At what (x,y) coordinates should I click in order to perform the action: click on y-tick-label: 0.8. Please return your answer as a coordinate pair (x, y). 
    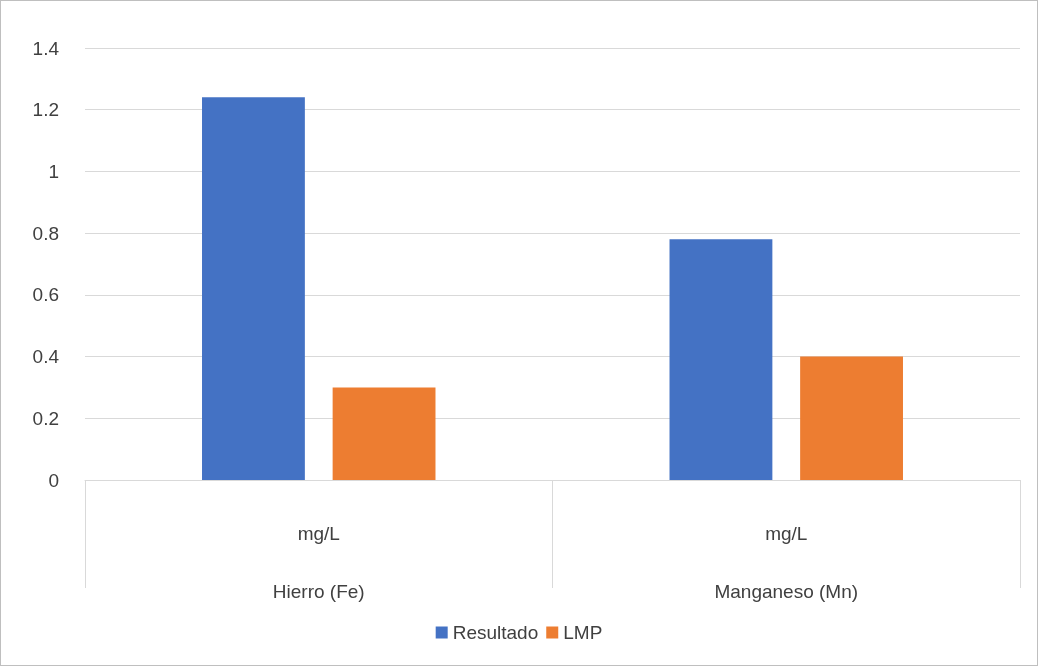
    Looking at the image, I should click on (45, 233).